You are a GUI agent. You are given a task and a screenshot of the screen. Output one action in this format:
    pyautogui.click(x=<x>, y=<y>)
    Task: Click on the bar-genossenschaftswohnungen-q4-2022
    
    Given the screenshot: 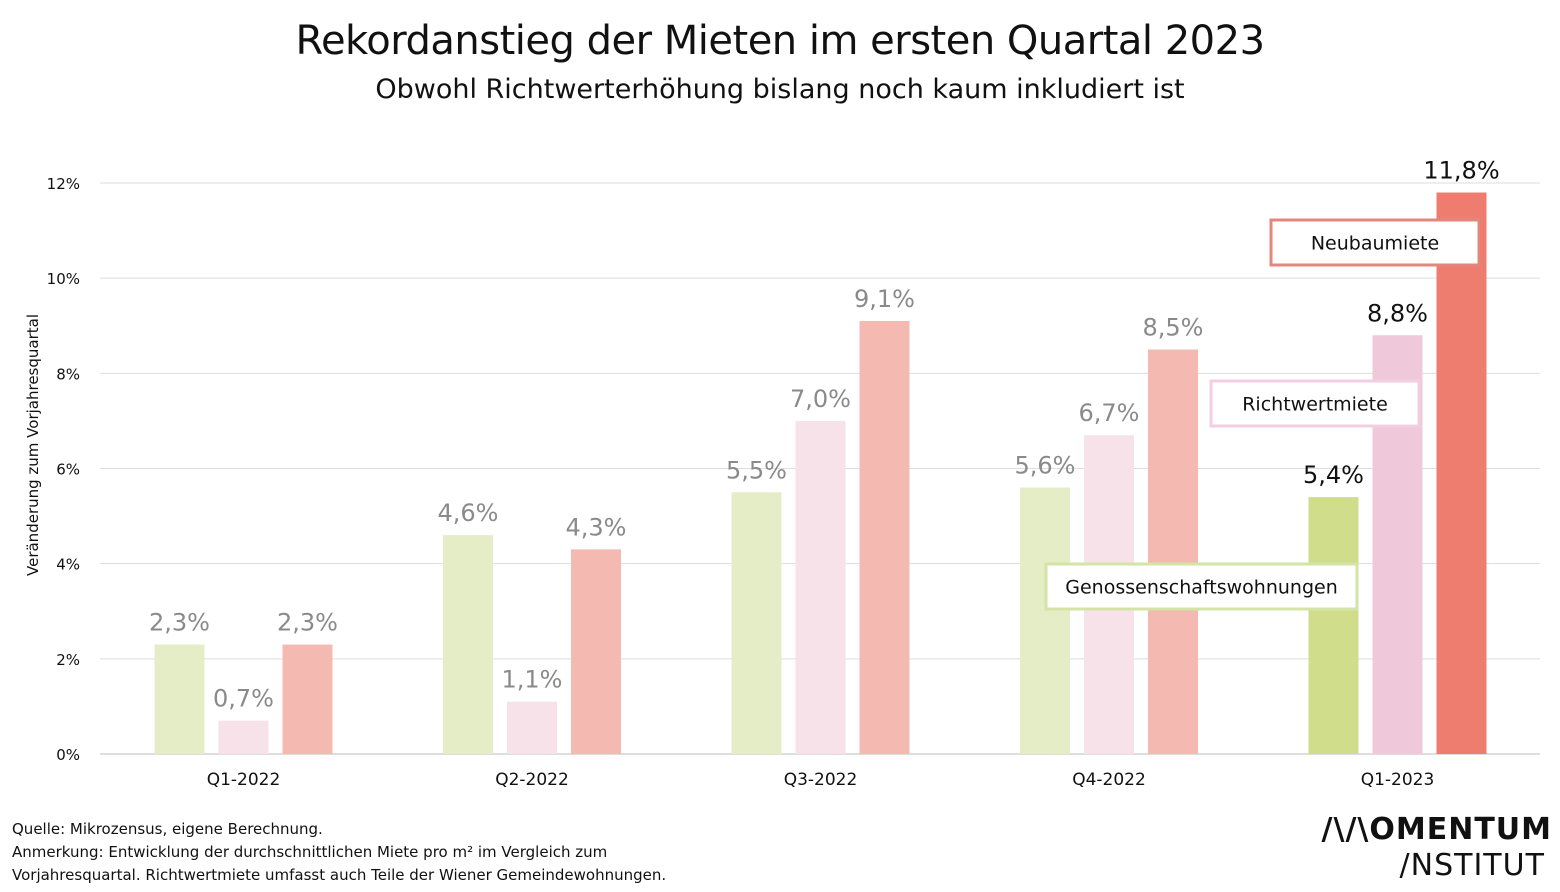 What is the action you would take?
    pyautogui.click(x=1045, y=620)
    